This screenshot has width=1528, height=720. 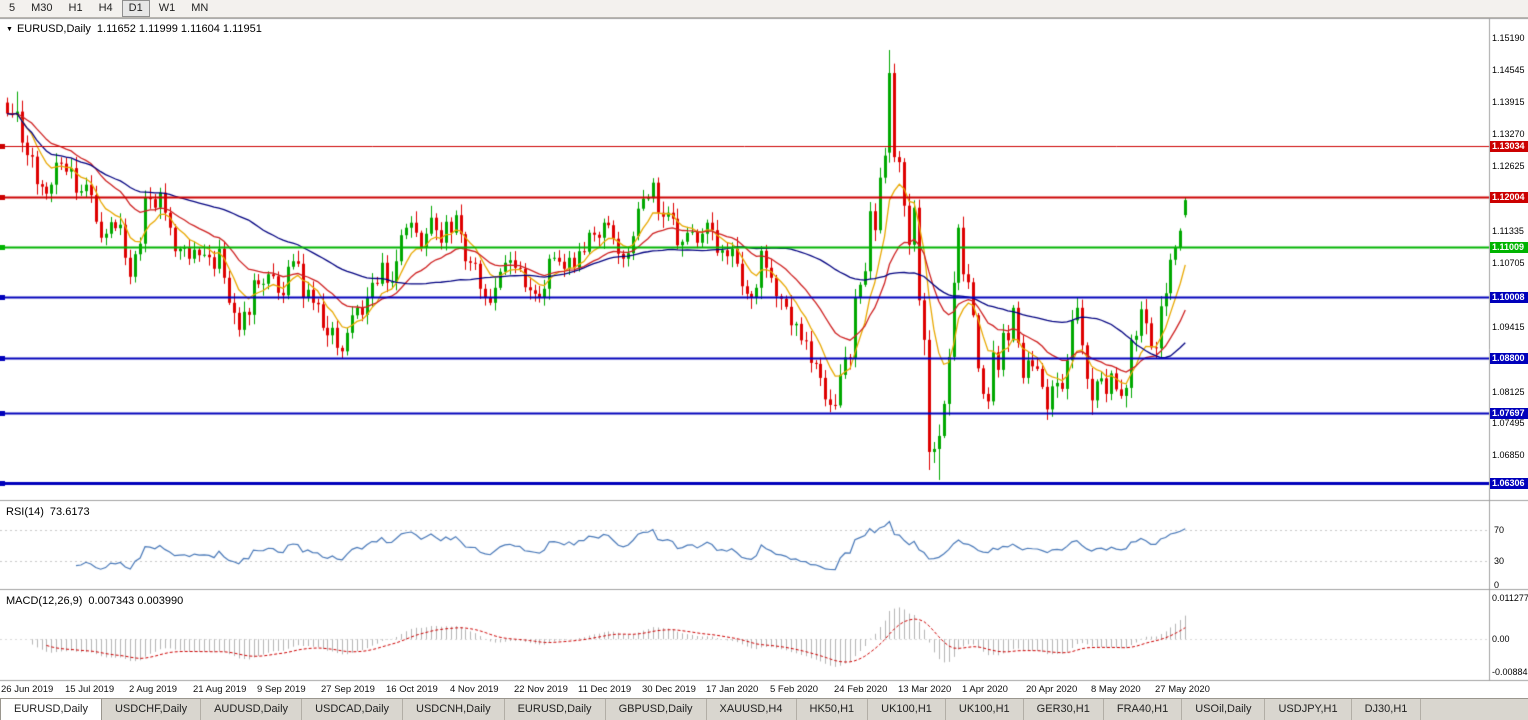 What do you see at coordinates (200, 8) in the screenshot?
I see `timeframe-mn: MN` at bounding box center [200, 8].